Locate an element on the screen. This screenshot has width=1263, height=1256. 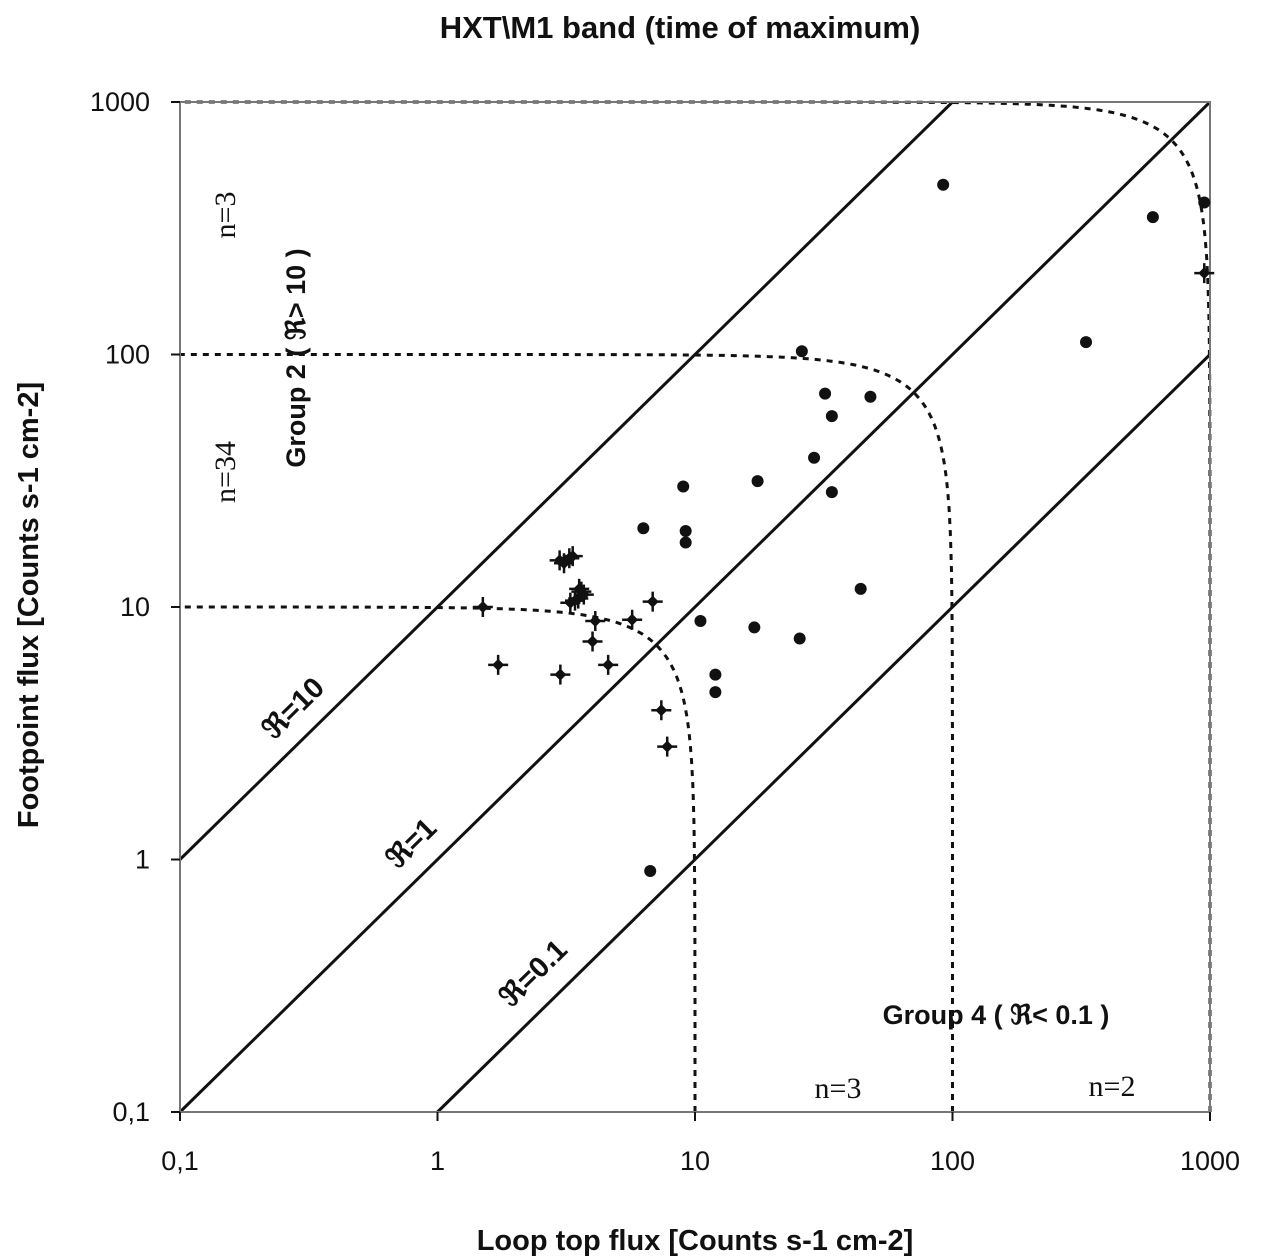
count-label-n34: n=34 is located at coordinates (225, 472).